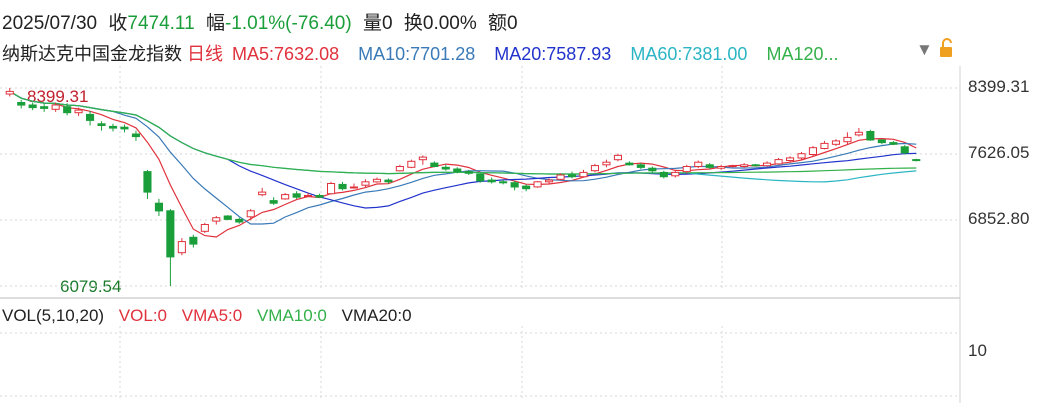 The height and width of the screenshot is (403, 1047). What do you see at coordinates (999, 152) in the screenshot?
I see `y-tick-mid: 7626.05` at bounding box center [999, 152].